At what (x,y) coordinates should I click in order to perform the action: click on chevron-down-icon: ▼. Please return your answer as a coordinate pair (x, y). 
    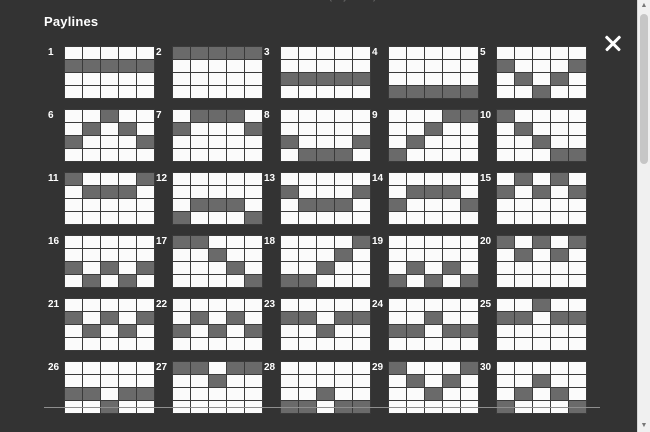
    Looking at the image, I should click on (644, 425).